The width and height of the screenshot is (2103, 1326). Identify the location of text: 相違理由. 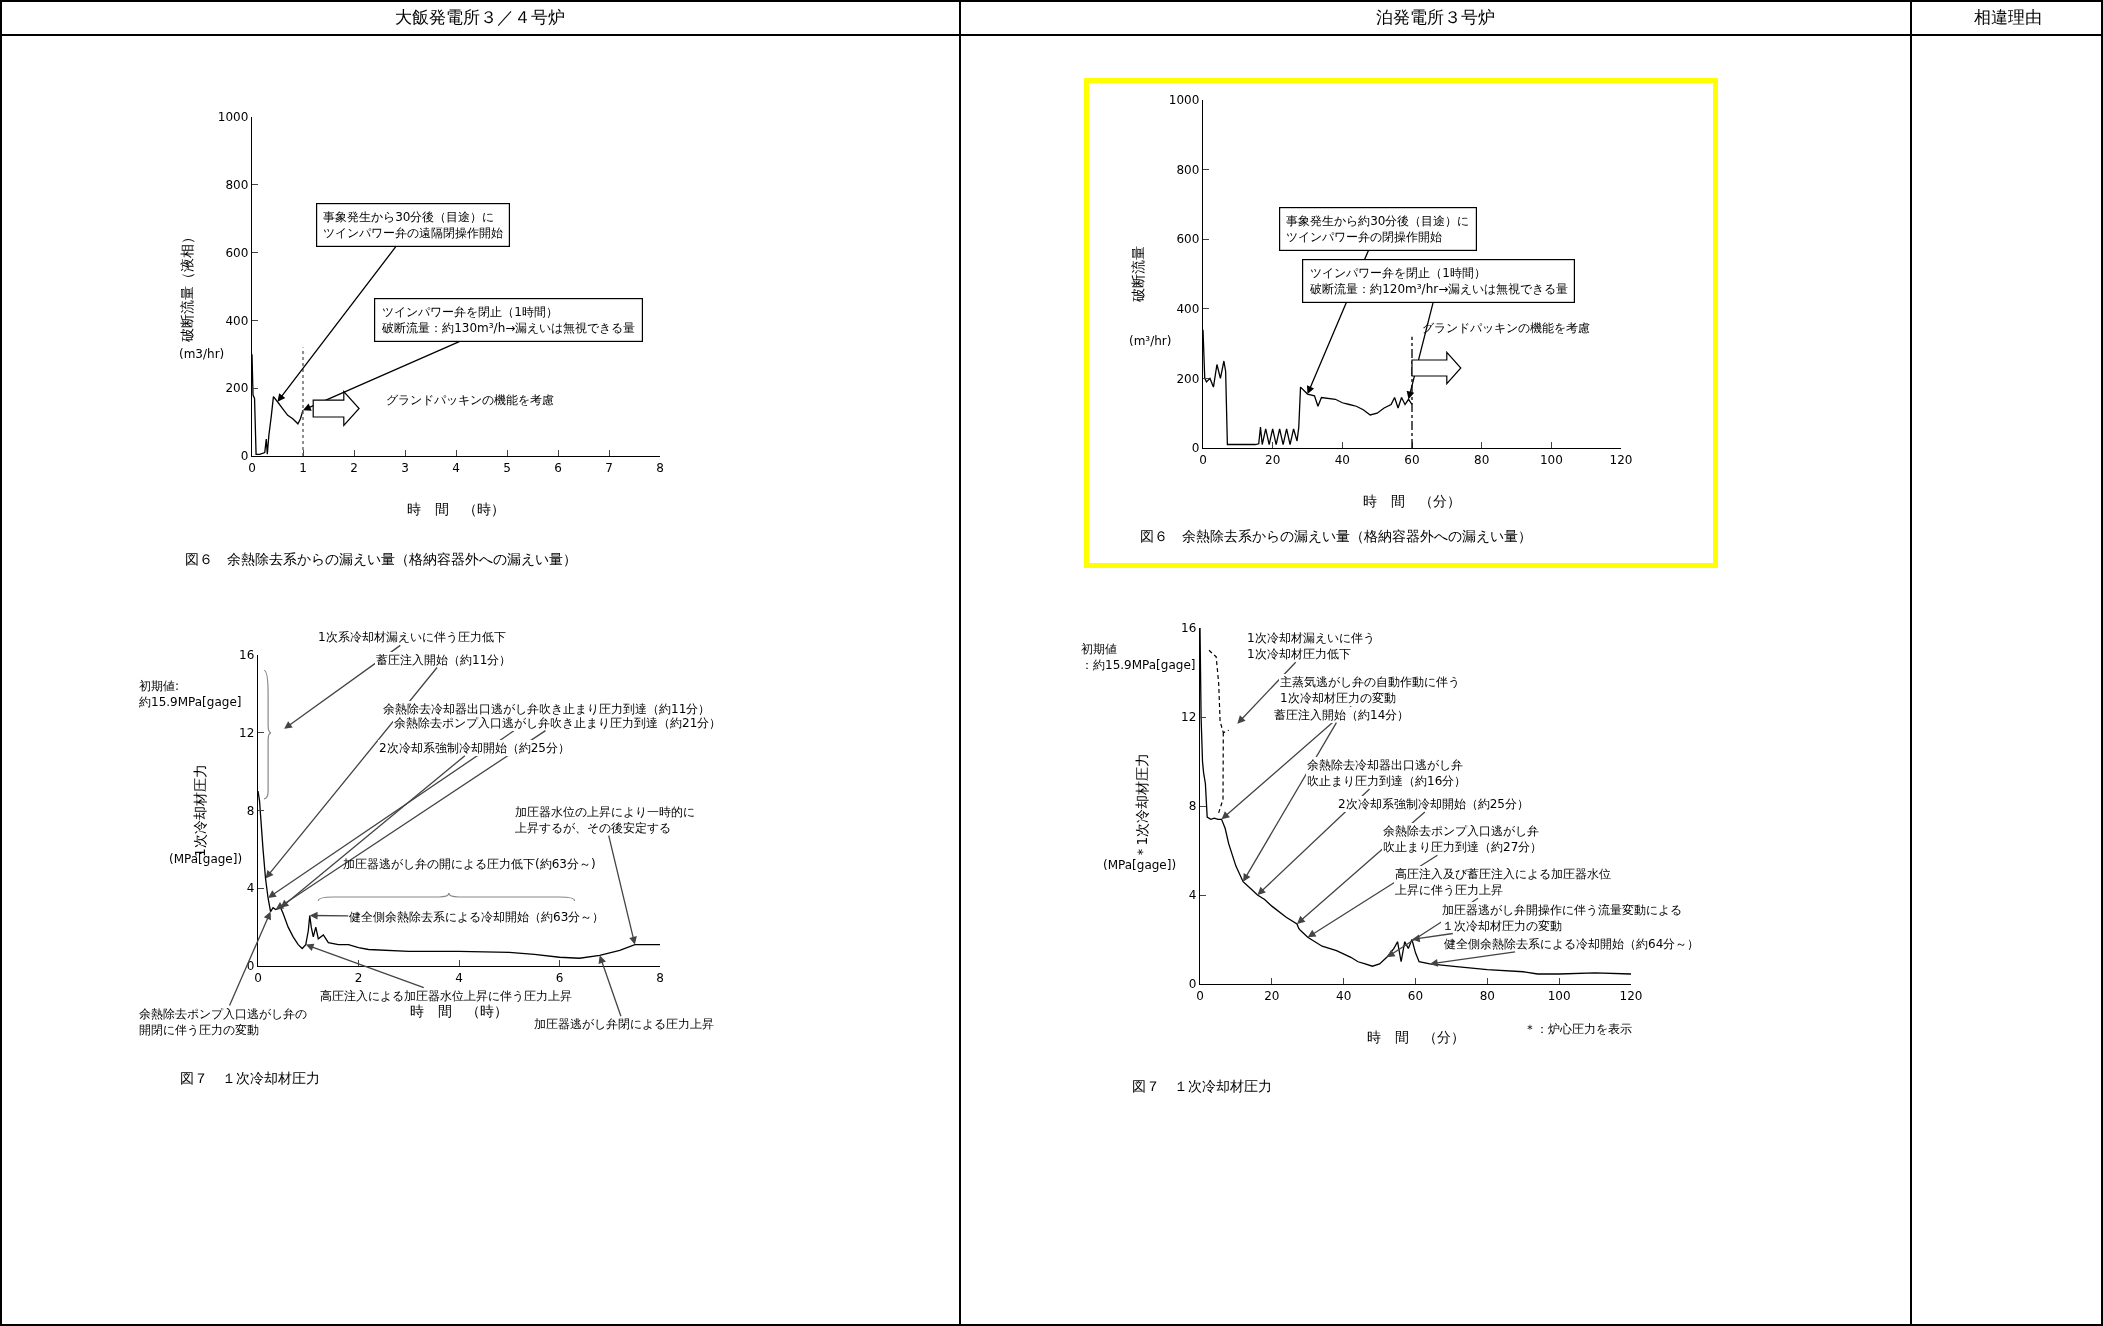
(2007, 17).